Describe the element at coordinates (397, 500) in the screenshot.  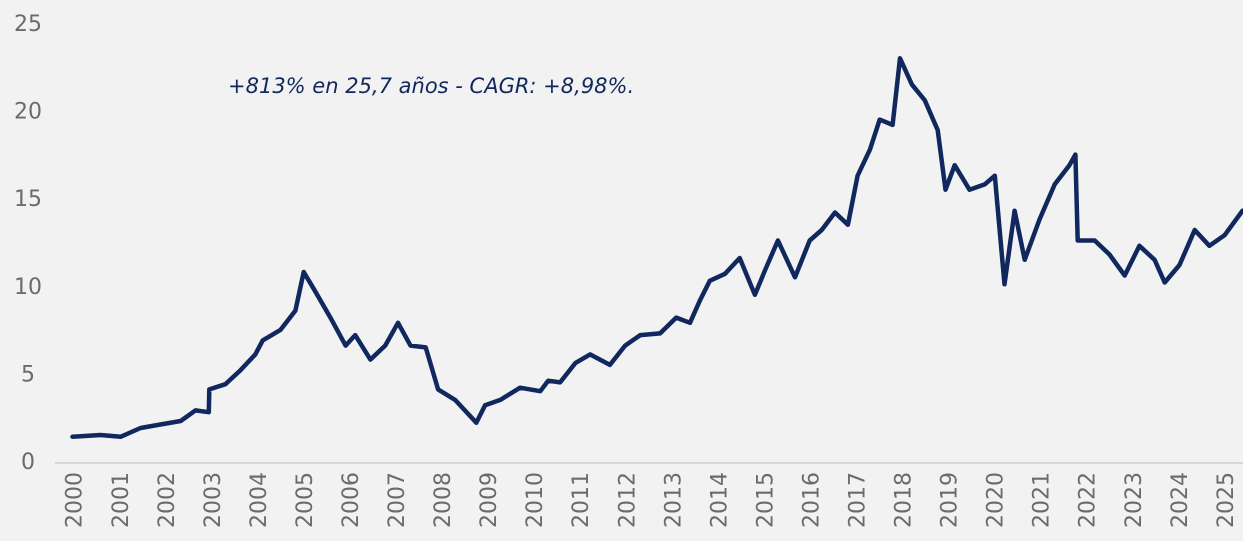
I see `x-tick-label: 2007` at that location.